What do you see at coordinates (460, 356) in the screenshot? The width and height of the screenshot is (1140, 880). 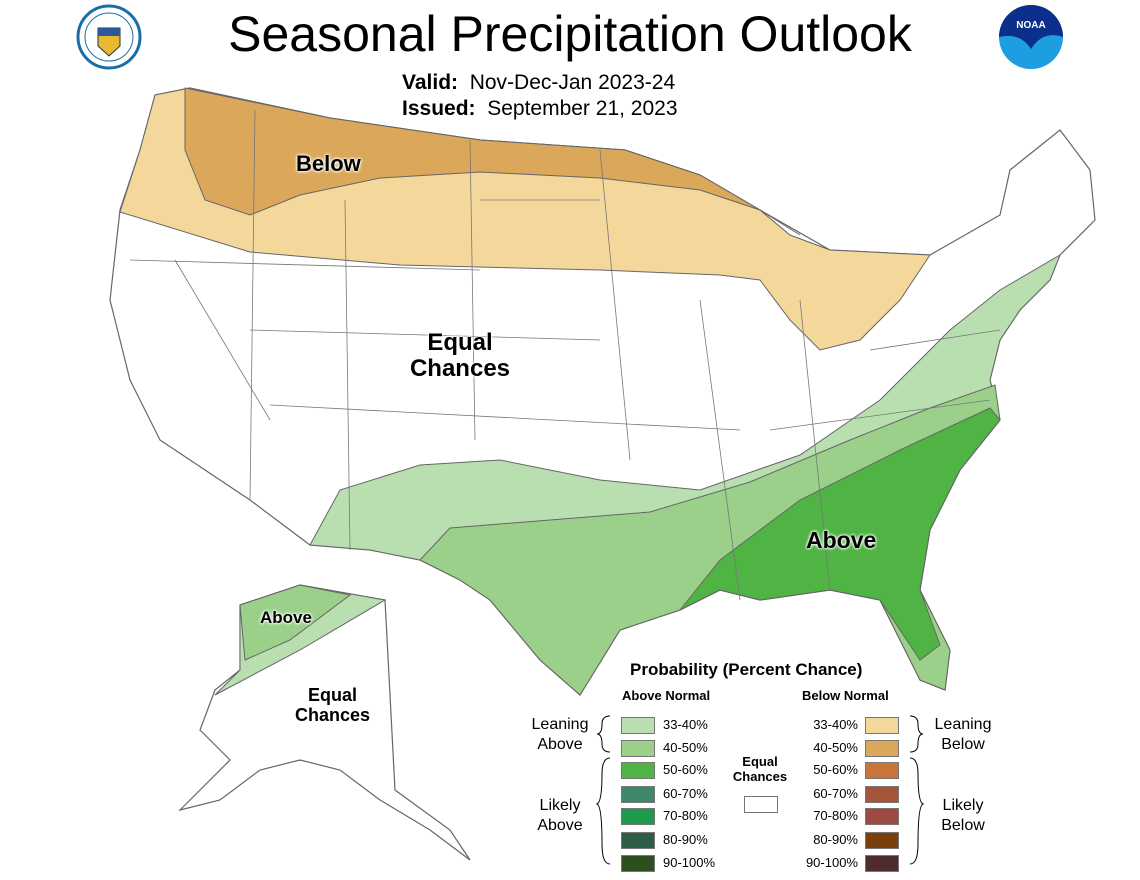 I see `label-equal-chances: Equal Chances` at bounding box center [460, 356].